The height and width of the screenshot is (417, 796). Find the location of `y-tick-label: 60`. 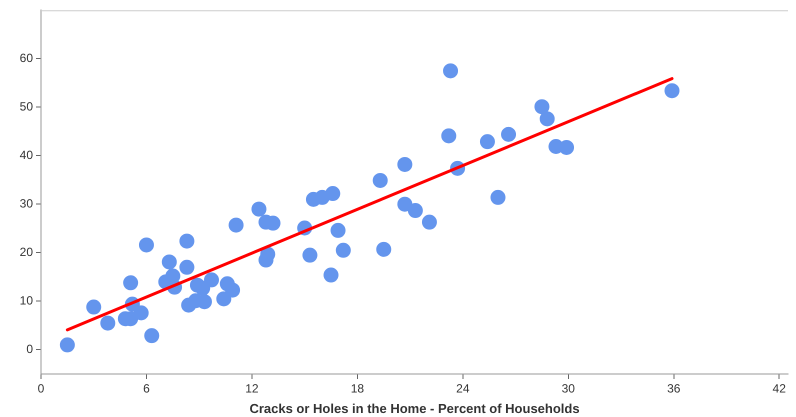

y-tick-label: 60 is located at coordinates (27, 58).